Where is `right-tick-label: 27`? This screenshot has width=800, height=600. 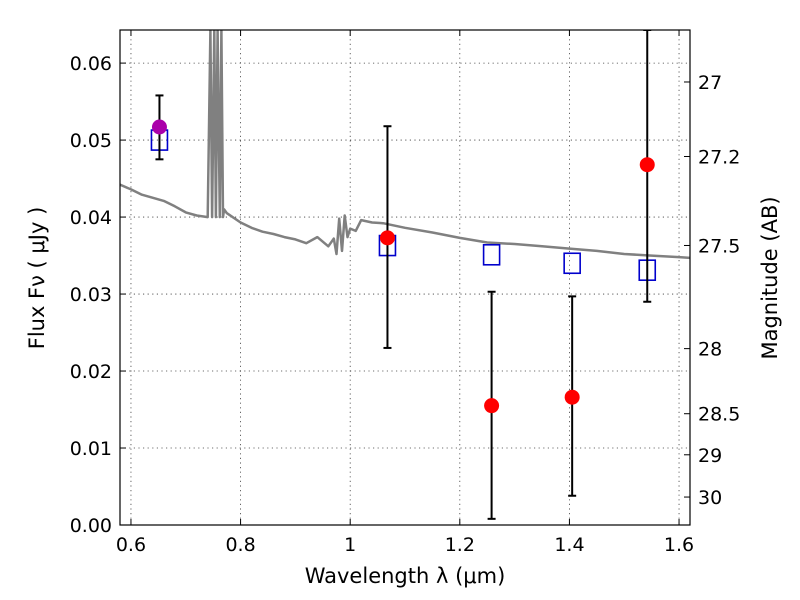
right-tick-label: 27 is located at coordinates (710, 83).